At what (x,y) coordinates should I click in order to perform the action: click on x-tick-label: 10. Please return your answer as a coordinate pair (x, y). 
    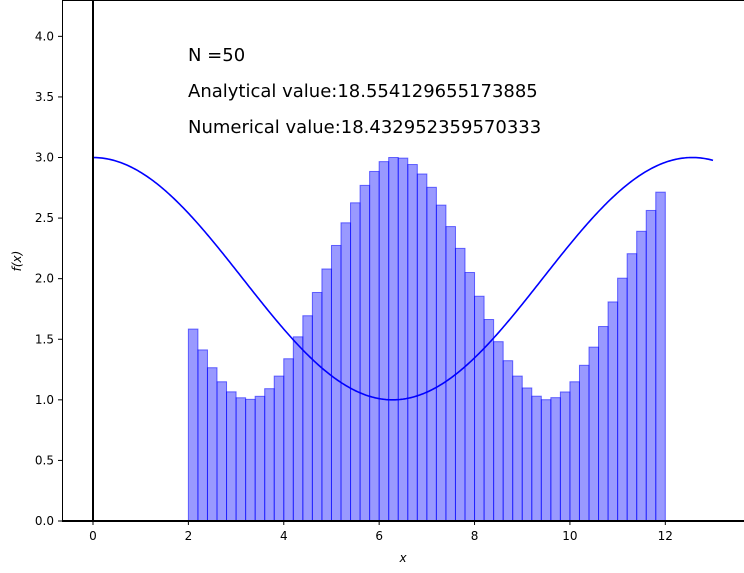
    Looking at the image, I should click on (569, 536).